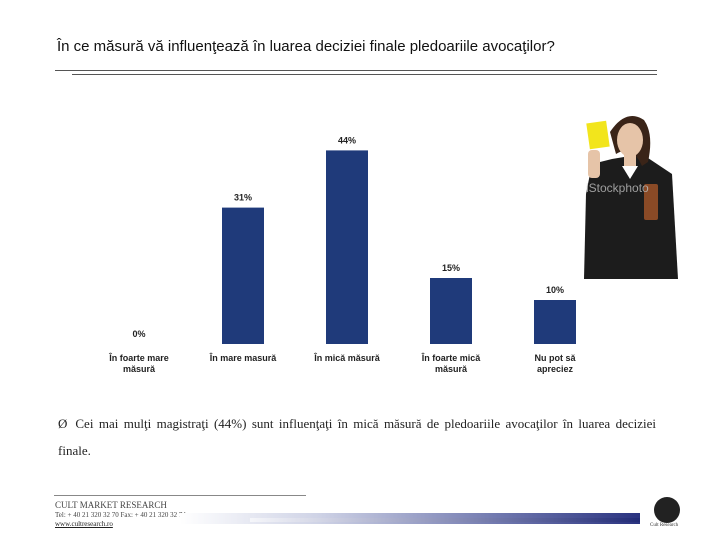 The width and height of the screenshot is (720, 540). What do you see at coordinates (138, 334) in the screenshot?
I see `data-label-0: 0%` at bounding box center [138, 334].